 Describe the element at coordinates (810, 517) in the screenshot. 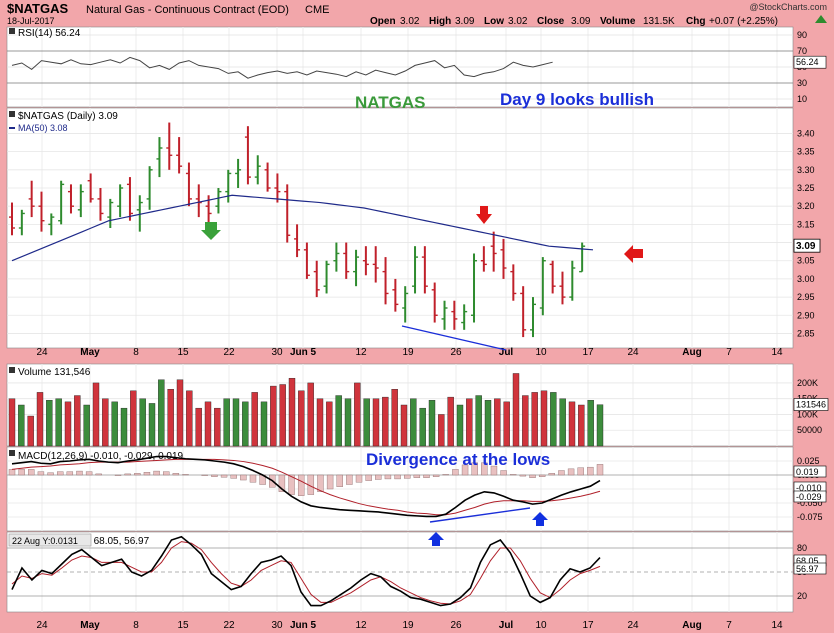

I see `macd-tick-label: -0.075` at that location.